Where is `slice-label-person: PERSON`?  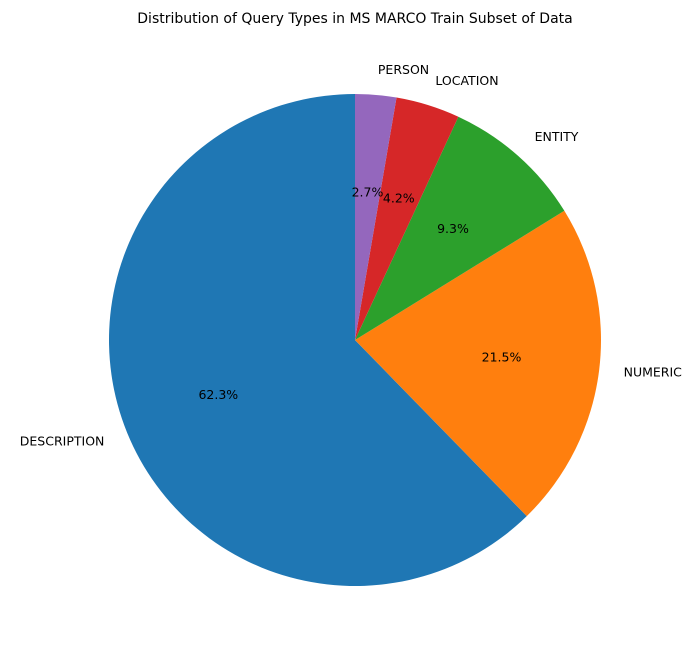
slice-label-person: PERSON is located at coordinates (403, 69).